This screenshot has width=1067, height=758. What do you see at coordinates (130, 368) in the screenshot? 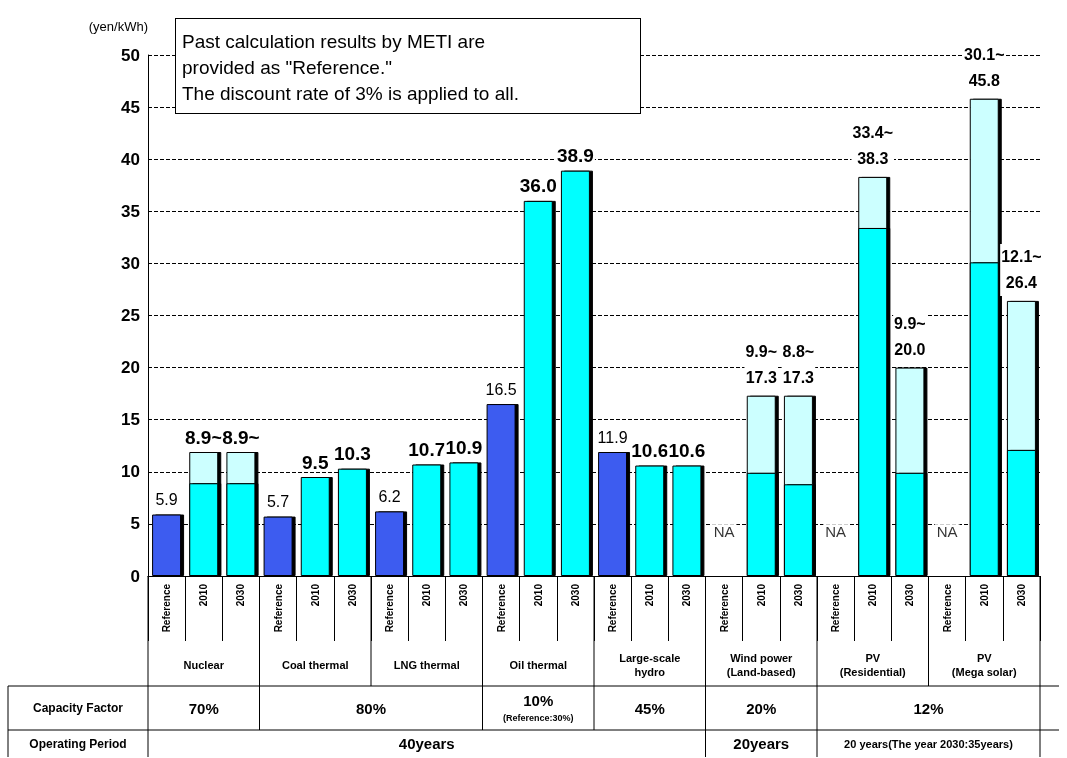
I see `y-tick-label: 20` at bounding box center [130, 368].